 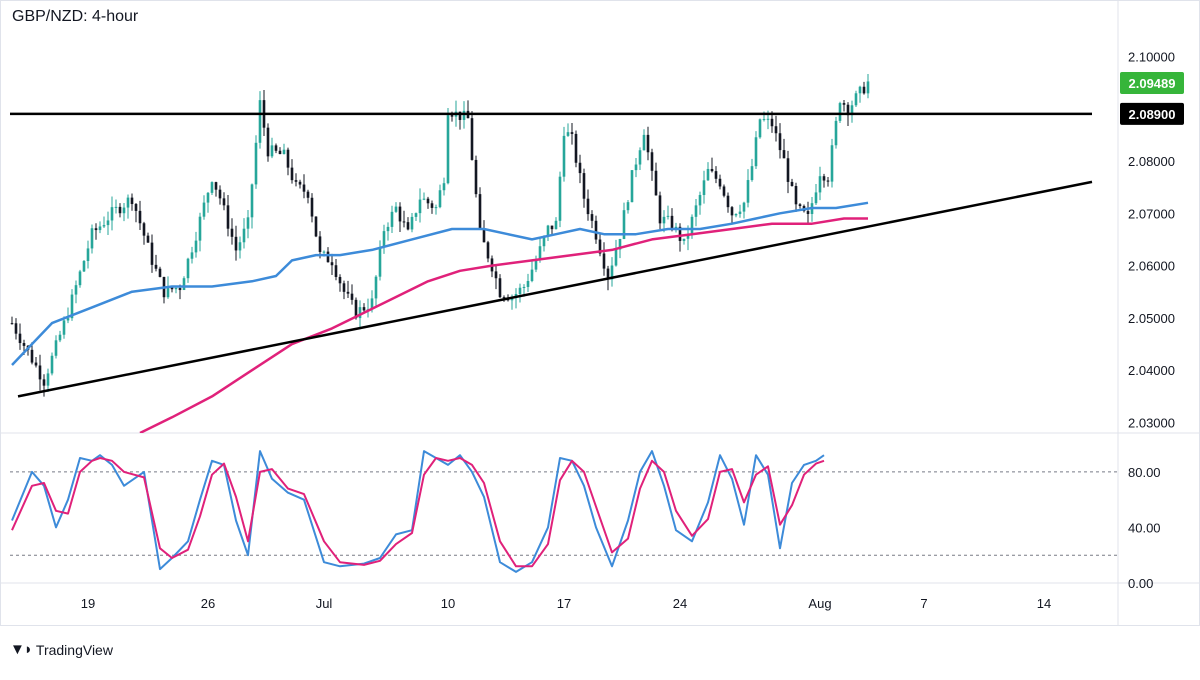 I want to click on time-tick-label: Aug, so click(x=819, y=603).